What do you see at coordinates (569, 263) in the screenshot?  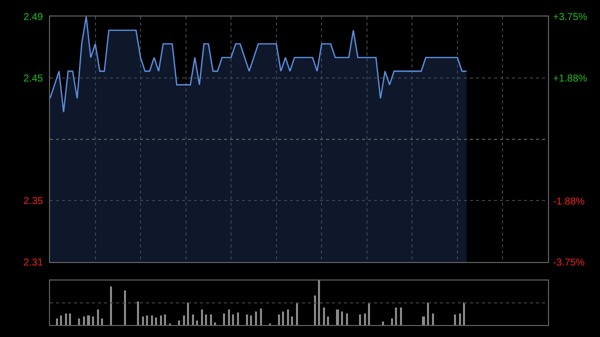 I see `y2-tick-label: -3.75%` at bounding box center [569, 263].